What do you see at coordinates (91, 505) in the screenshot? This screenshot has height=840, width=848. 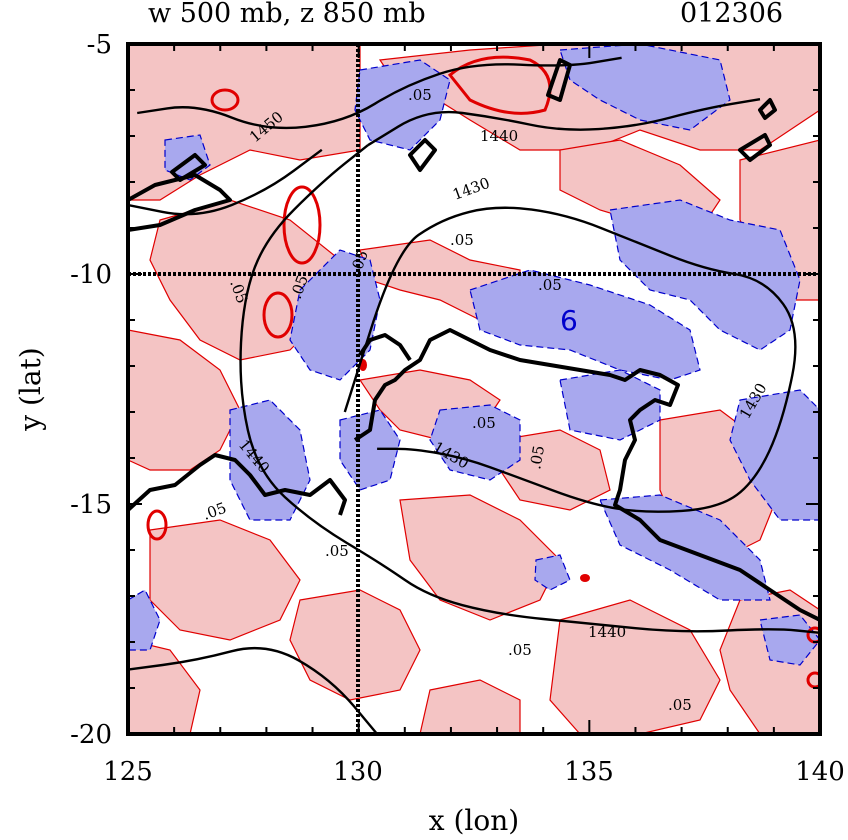 I see `y-tick-label: -15` at bounding box center [91, 505].